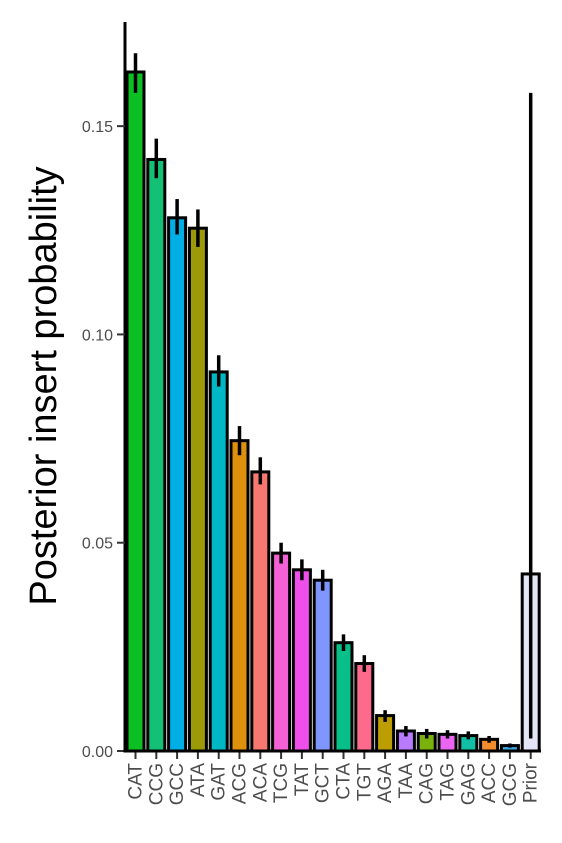 This screenshot has height=843, width=562. I want to click on bar-ccg, so click(156, 455).